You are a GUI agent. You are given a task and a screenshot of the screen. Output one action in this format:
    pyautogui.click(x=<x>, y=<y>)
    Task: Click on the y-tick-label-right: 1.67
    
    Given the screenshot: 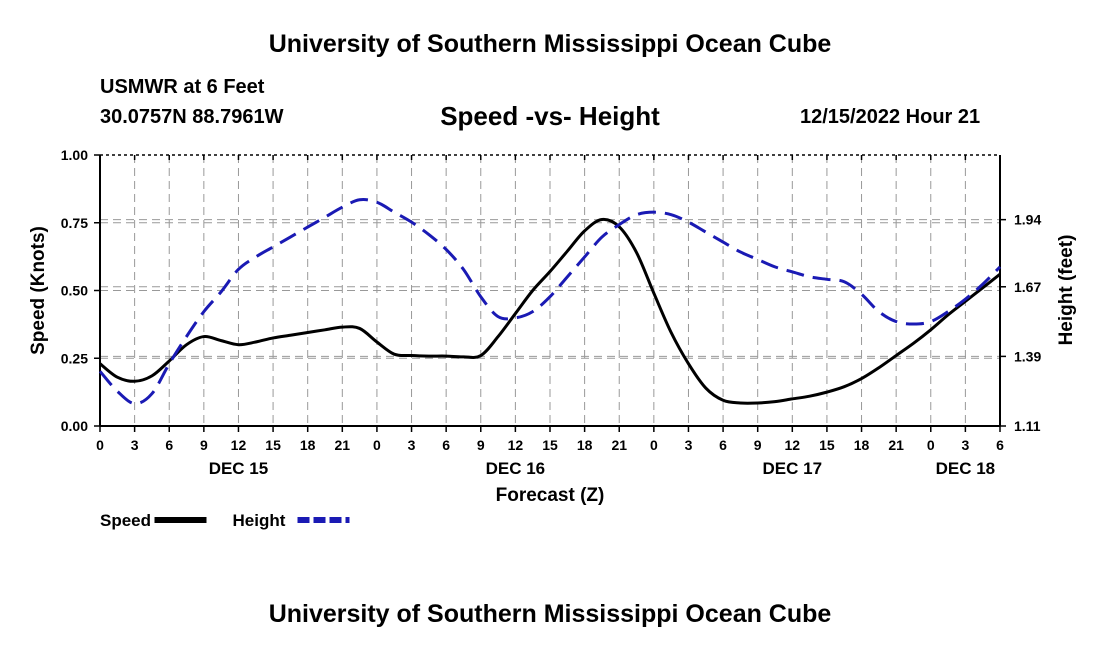 What is the action you would take?
    pyautogui.click(x=1027, y=287)
    